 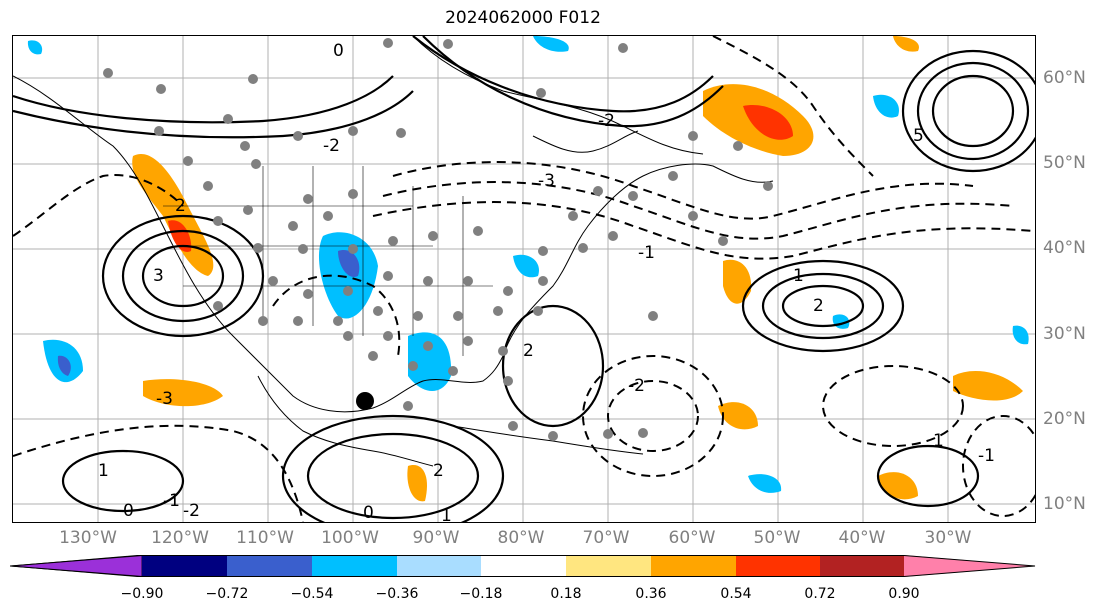 What do you see at coordinates (651, 594) in the screenshot?
I see `colorbar-tick-label: 0.36` at bounding box center [651, 594].